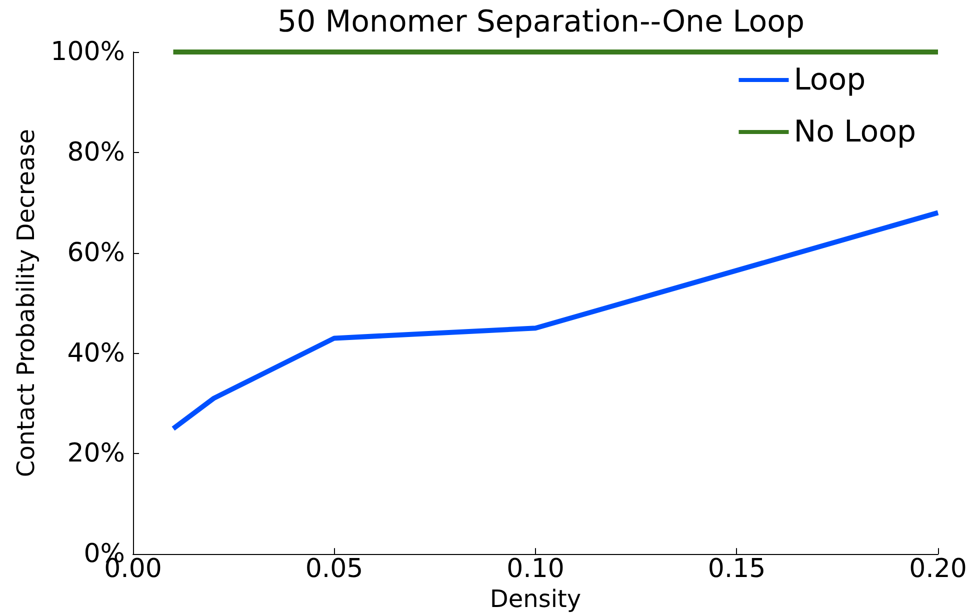 The width and height of the screenshot is (971, 616). Describe the element at coordinates (536, 599) in the screenshot. I see `x-axis-title: Density` at that location.